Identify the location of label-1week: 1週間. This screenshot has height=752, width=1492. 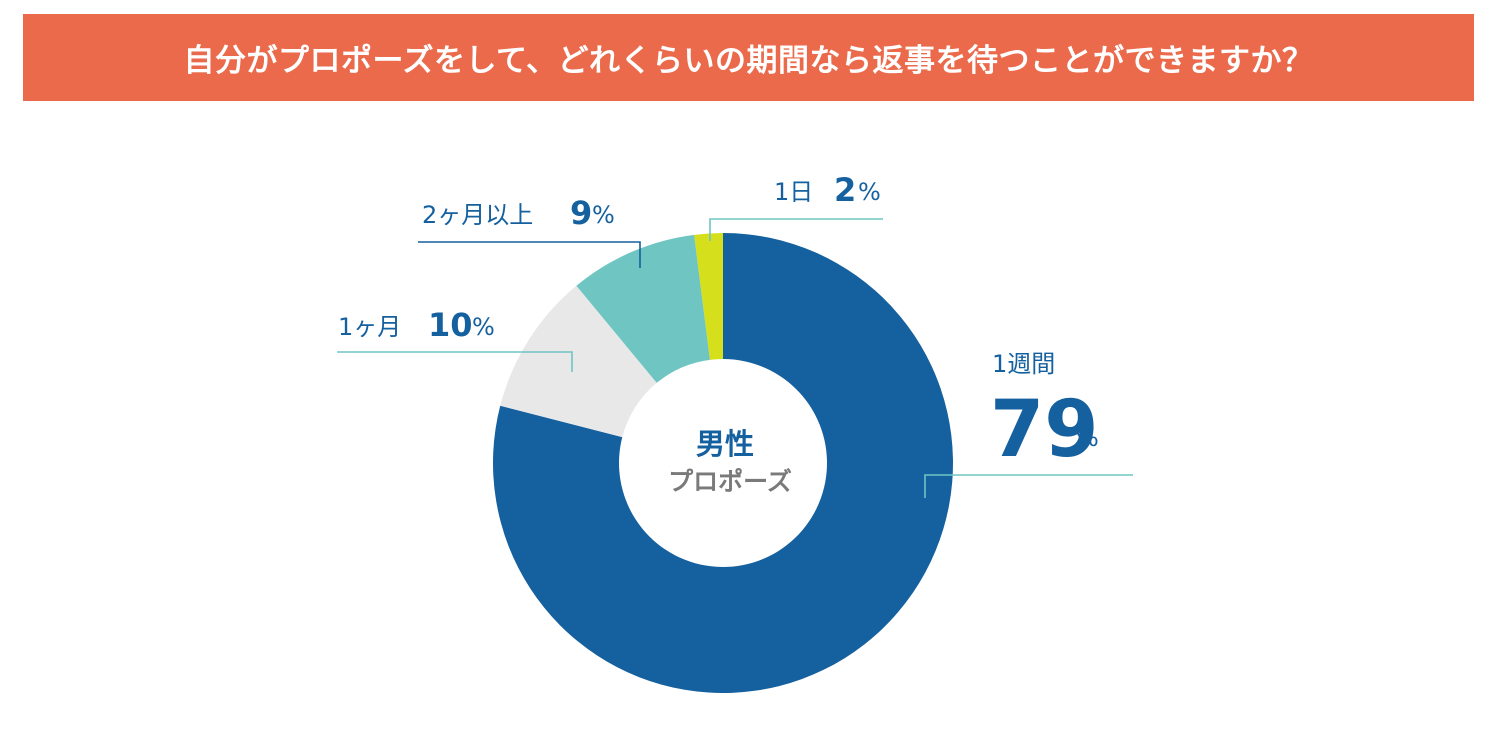
(1023, 364).